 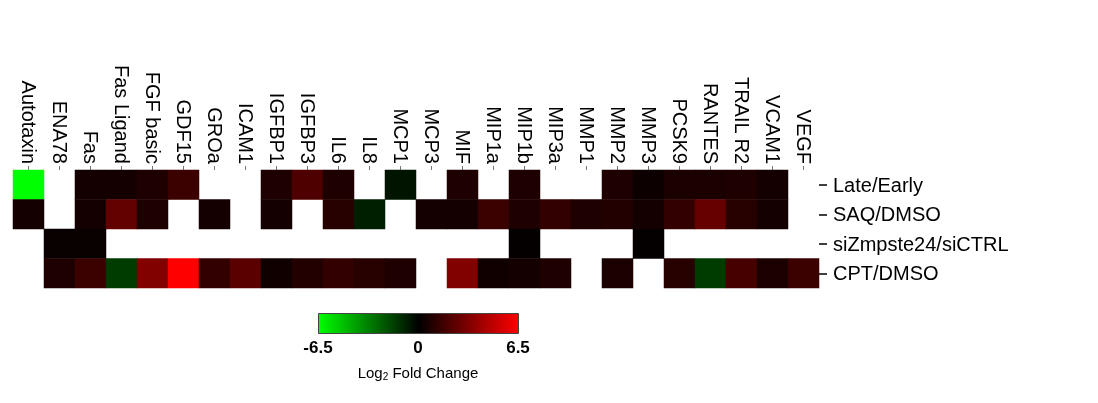 What do you see at coordinates (921, 243) in the screenshot?
I see `y-tick-label: siZmpste24/siCTRL` at bounding box center [921, 243].